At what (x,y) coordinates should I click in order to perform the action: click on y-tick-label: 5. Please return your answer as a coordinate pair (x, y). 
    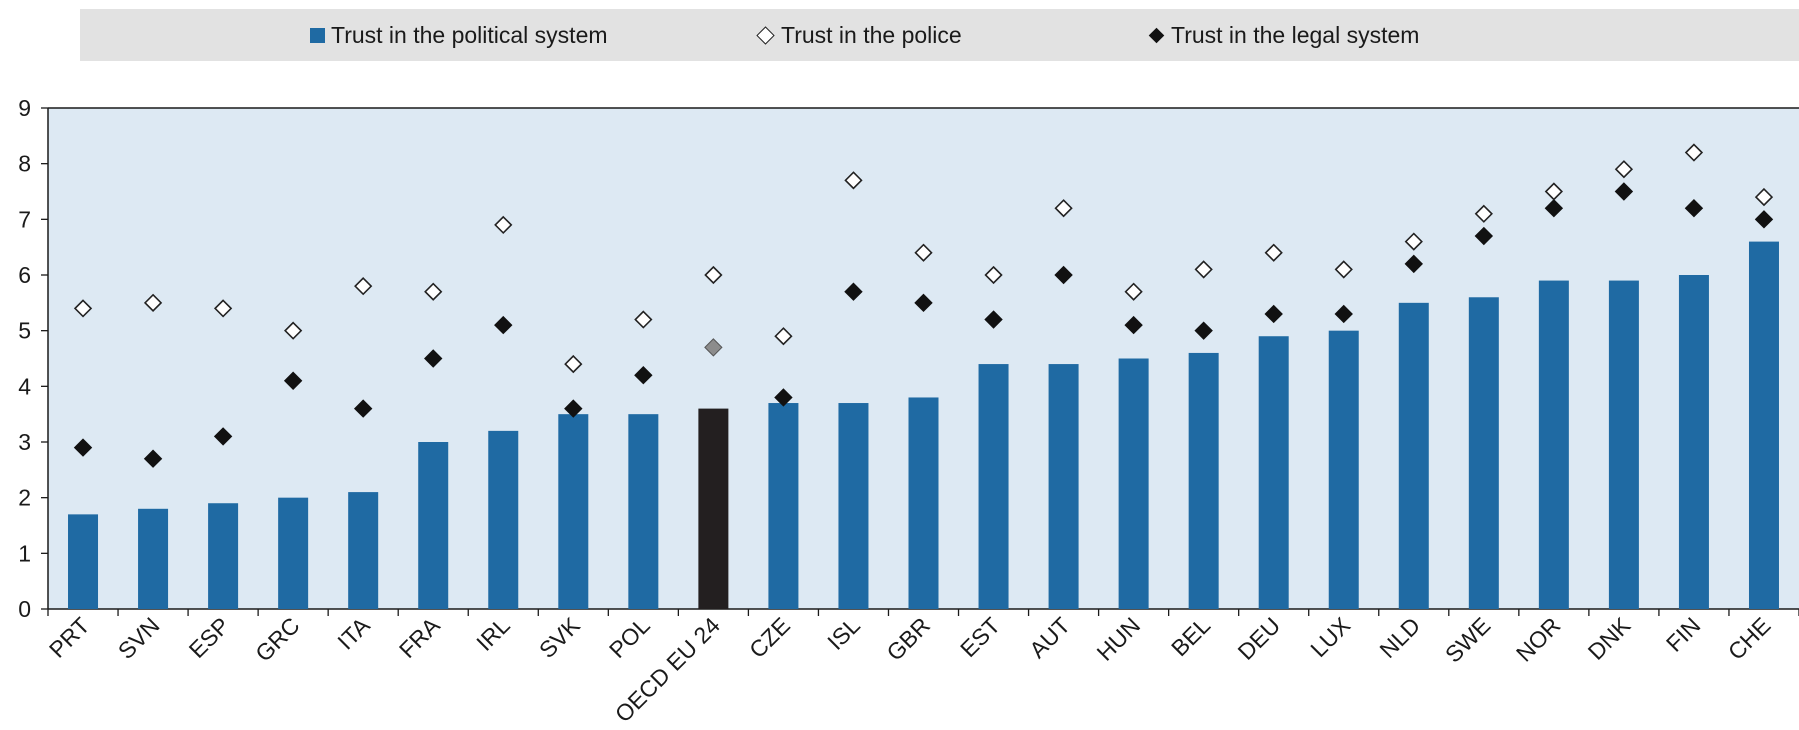
    Looking at the image, I should click on (24, 331).